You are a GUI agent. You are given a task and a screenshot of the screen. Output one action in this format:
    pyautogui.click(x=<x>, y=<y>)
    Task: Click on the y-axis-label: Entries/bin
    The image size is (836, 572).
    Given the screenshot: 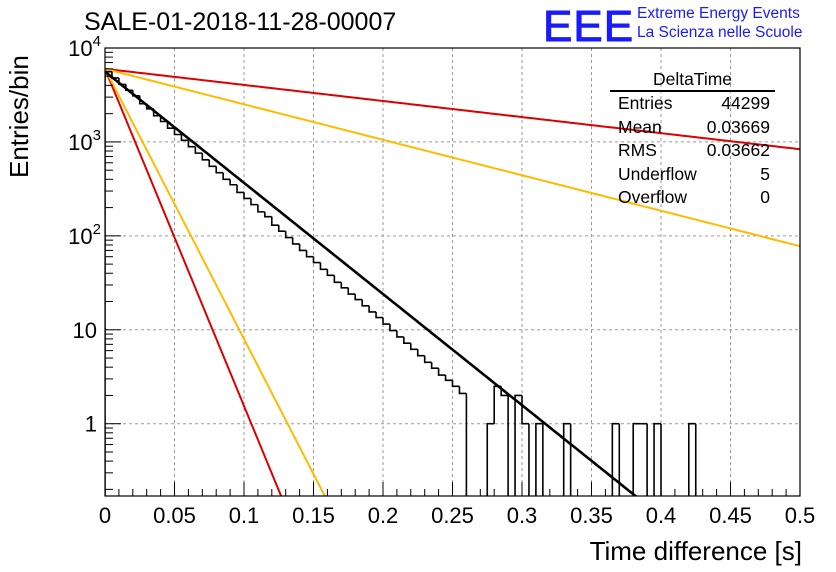 What is the action you would take?
    pyautogui.click(x=19, y=116)
    